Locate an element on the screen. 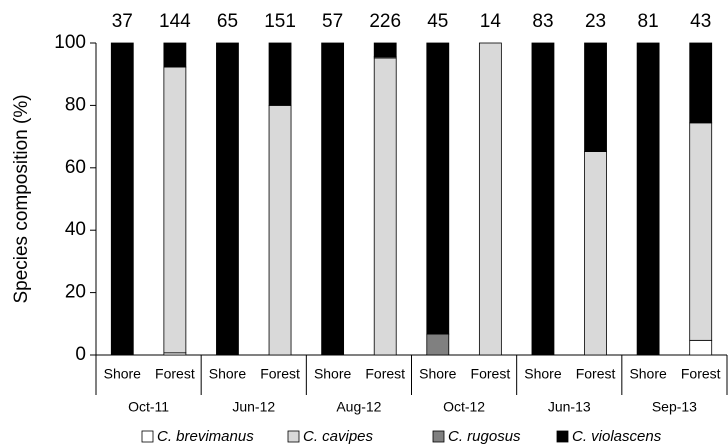 The width and height of the screenshot is (728, 448). group-label: Jun-13 is located at coordinates (569, 407).